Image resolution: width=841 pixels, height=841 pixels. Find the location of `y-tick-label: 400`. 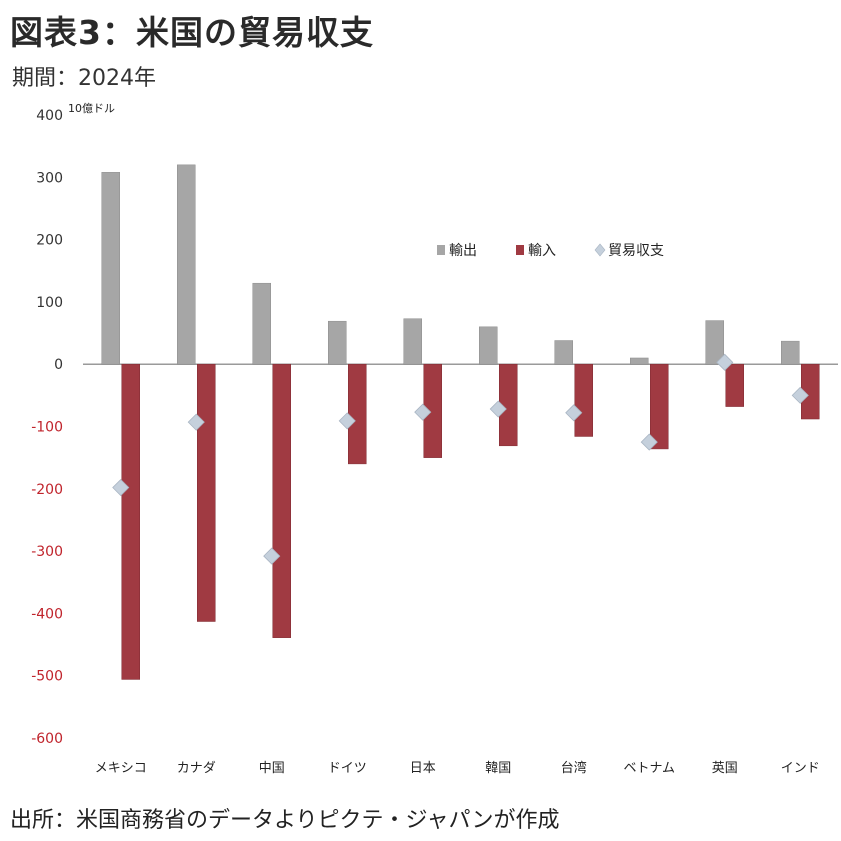

y-tick-label: 400 is located at coordinates (49, 116).